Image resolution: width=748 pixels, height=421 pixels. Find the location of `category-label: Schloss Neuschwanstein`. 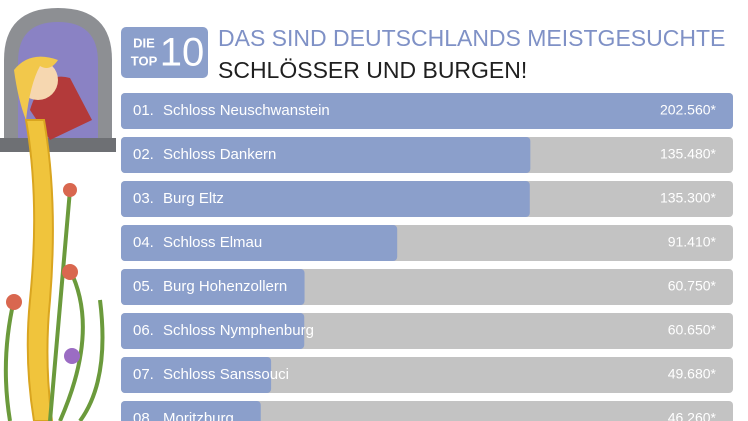

category-label: Schloss Neuschwanstein is located at coordinates (246, 110).